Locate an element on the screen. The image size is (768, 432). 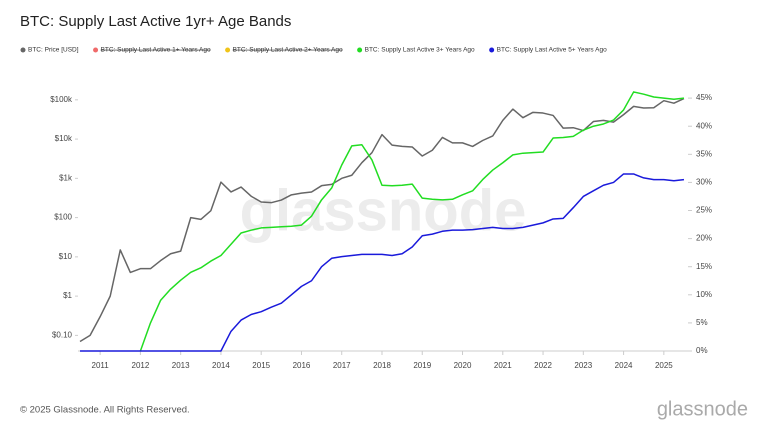
x-tick-label: 2019 is located at coordinates (422, 365).